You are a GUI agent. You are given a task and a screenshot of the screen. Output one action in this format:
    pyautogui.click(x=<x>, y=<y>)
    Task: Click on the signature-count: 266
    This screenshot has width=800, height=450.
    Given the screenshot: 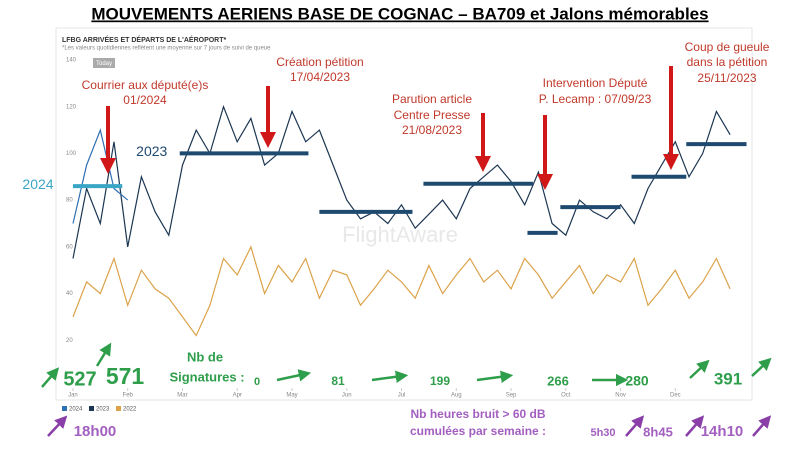 What is the action you would take?
    pyautogui.click(x=558, y=380)
    